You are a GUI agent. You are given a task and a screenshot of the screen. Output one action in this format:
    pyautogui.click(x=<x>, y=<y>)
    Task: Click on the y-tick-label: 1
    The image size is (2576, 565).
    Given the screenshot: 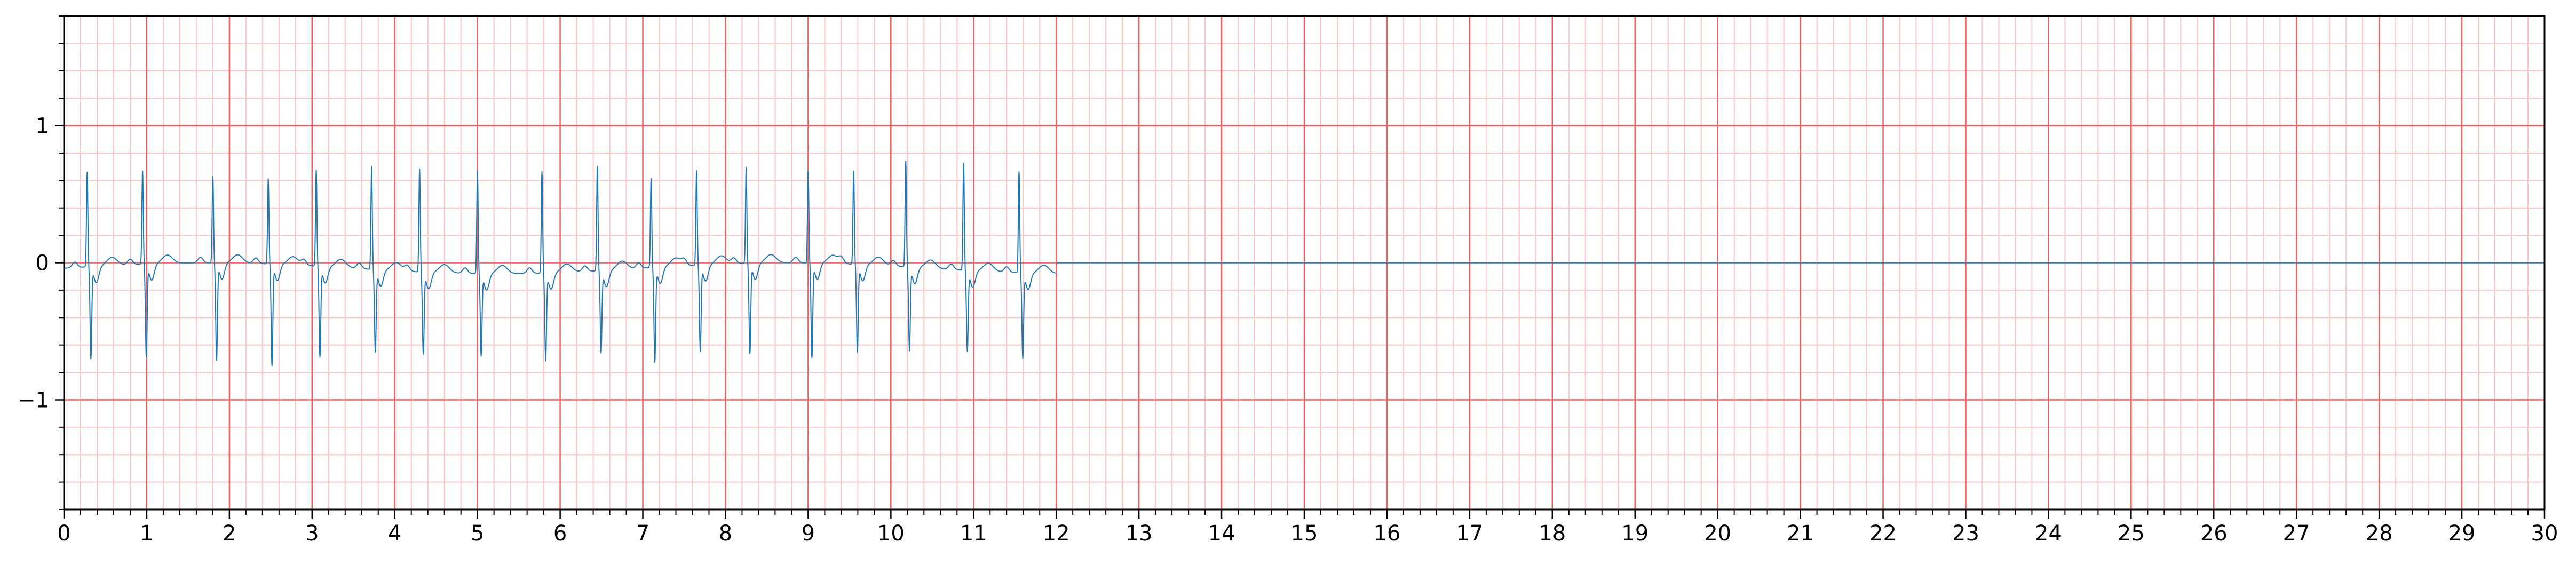 What is the action you would take?
    pyautogui.click(x=42, y=127)
    